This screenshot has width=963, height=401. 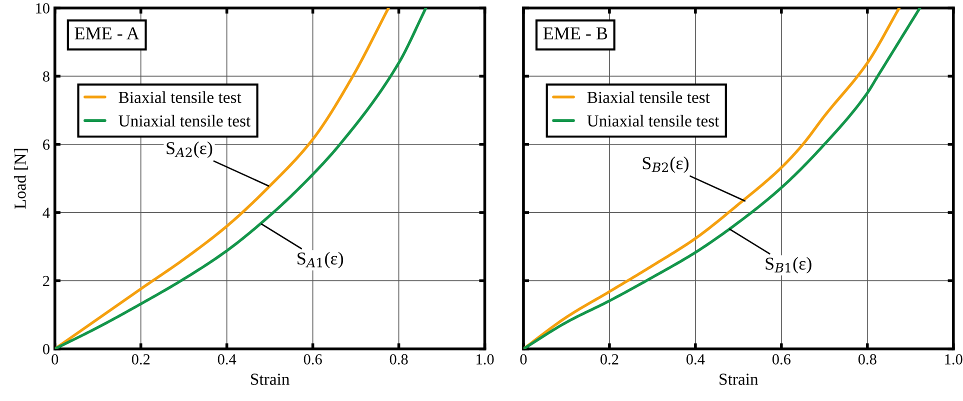 What do you see at coordinates (46, 145) in the screenshot?
I see `y-tick-label: 6` at bounding box center [46, 145].